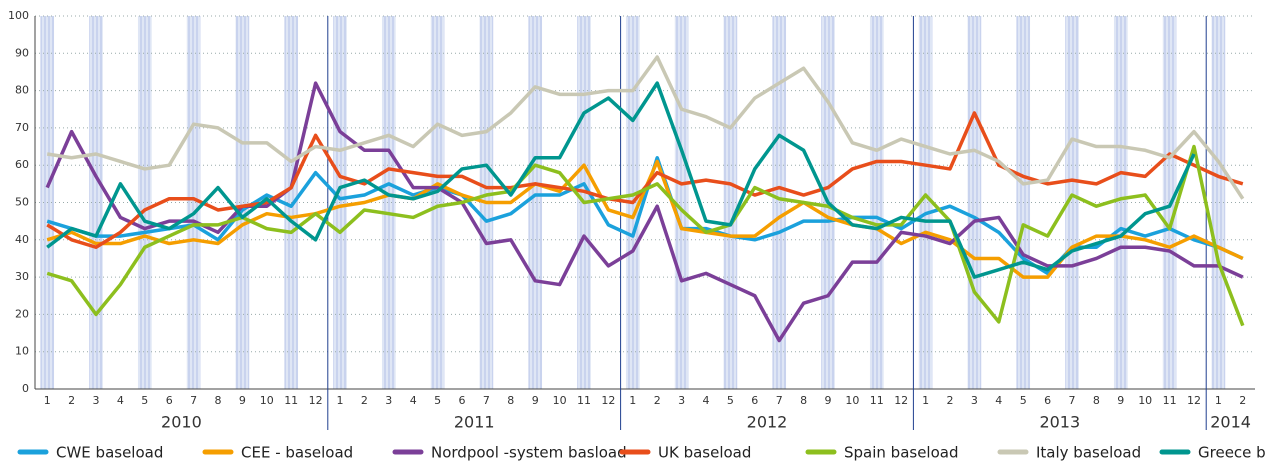 This screenshot has height=464, width=1265. Describe the element at coordinates (1231, 453) in the screenshot. I see `legend-label: Greece baseload` at that location.